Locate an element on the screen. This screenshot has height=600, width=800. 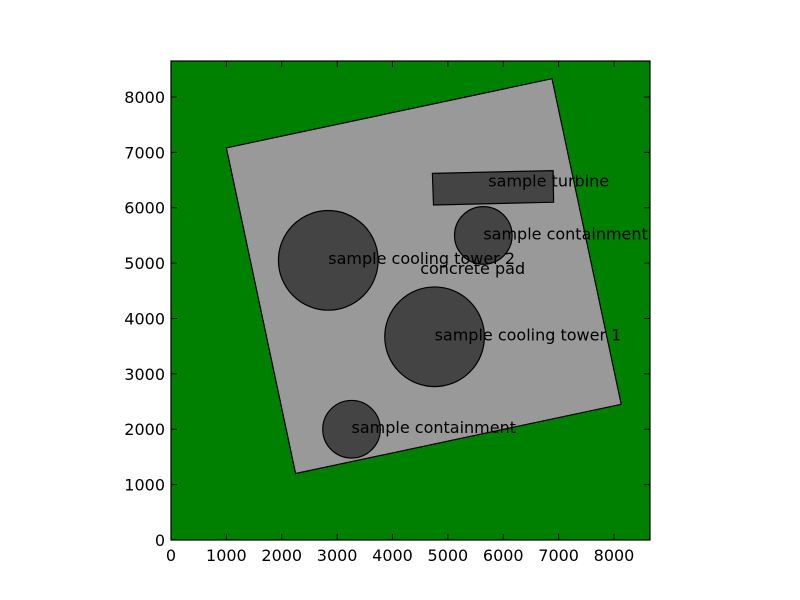
y-tick-label: 5000 is located at coordinates (144, 263).